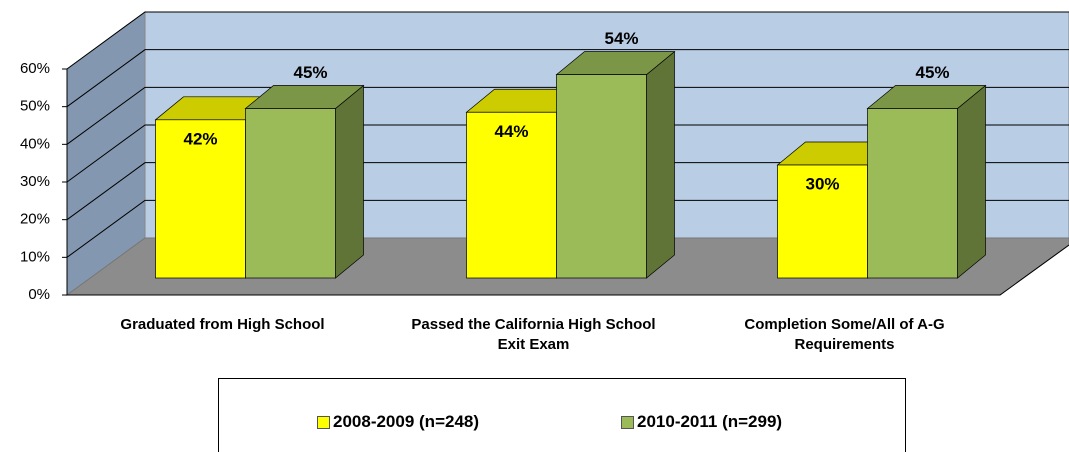  I want to click on legend-item: 2008-2009 (n=248), so click(398, 422).